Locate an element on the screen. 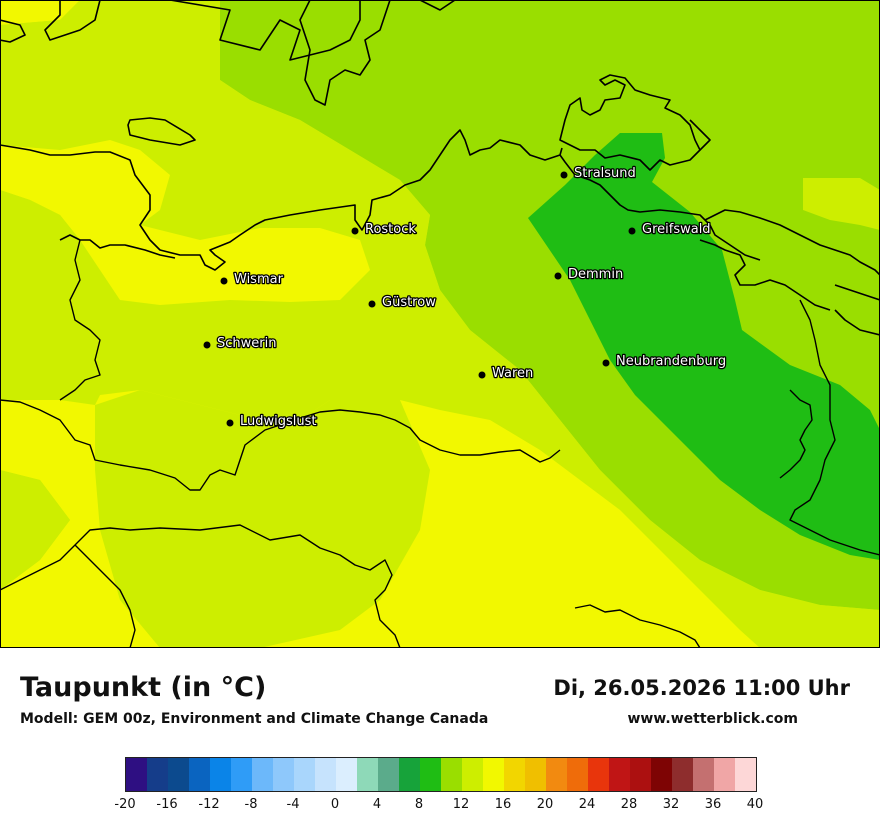 The height and width of the screenshot is (830, 880). city-label-wismar: Wismar is located at coordinates (259, 279).